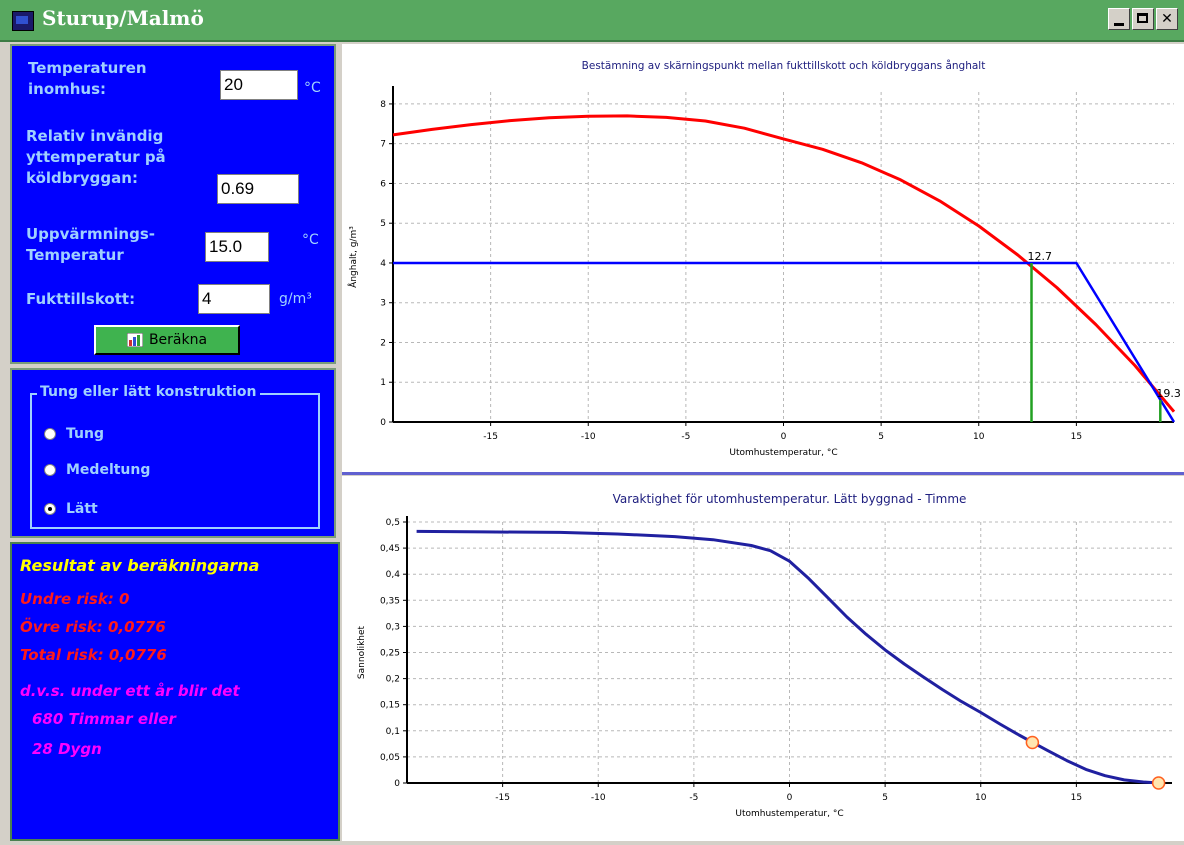 This screenshot has width=1184, height=845. I want to click on app-icon, so click(23, 21).